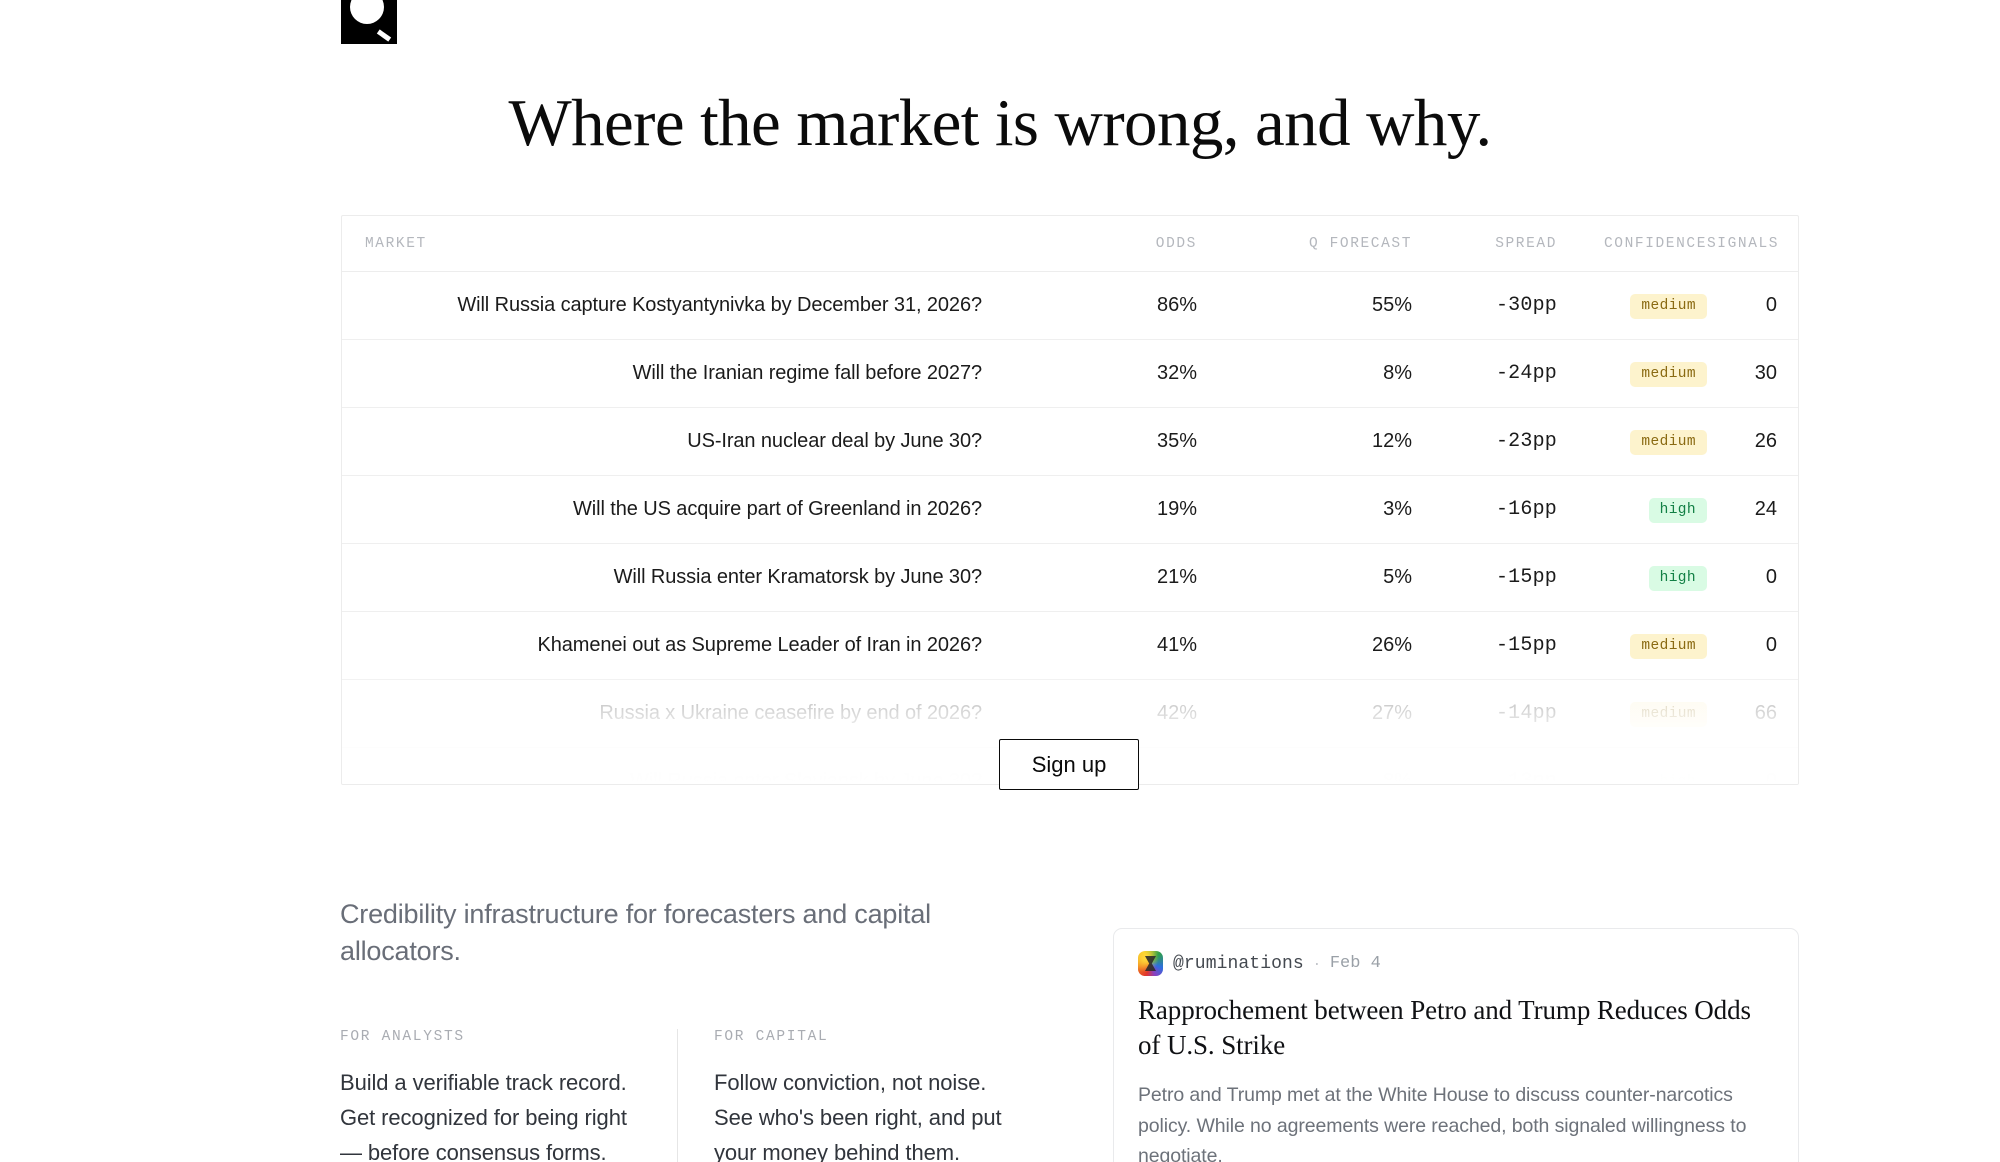  Describe the element at coordinates (1752, 373) in the screenshot. I see `cell-signals: 30` at that location.